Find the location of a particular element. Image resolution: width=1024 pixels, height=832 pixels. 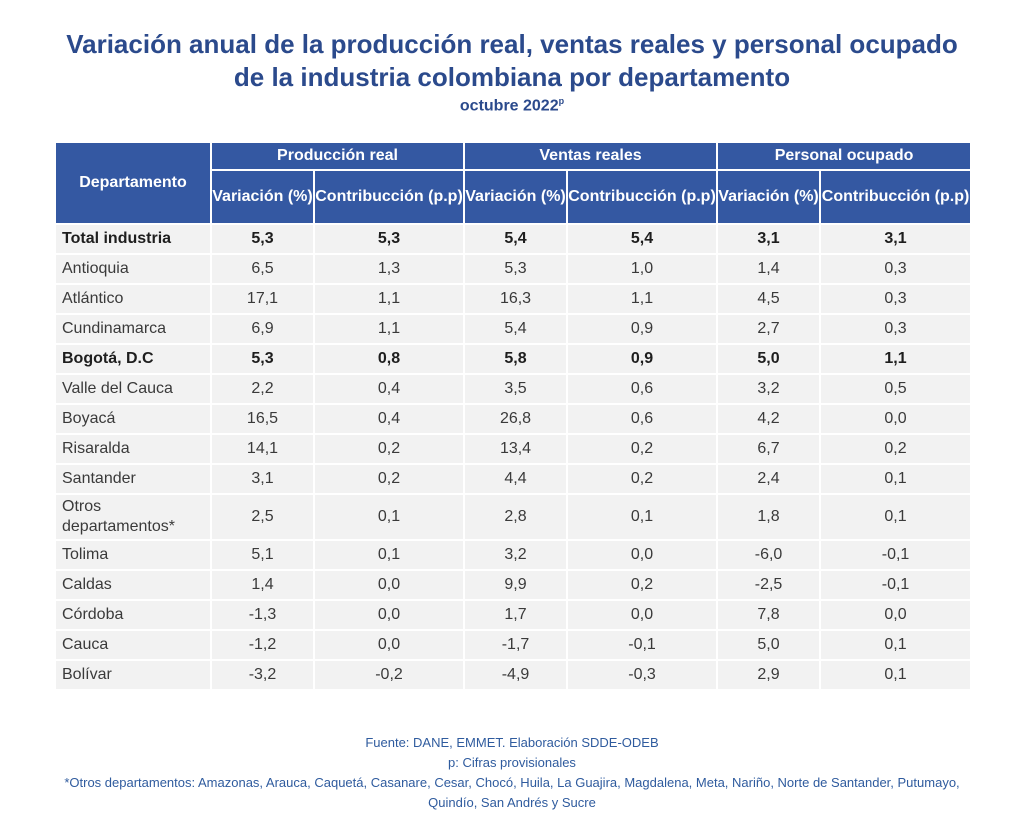

table-row: Total industria 5,3 5,3 5,4 5,4 3,1 3,1 is located at coordinates (513, 239).